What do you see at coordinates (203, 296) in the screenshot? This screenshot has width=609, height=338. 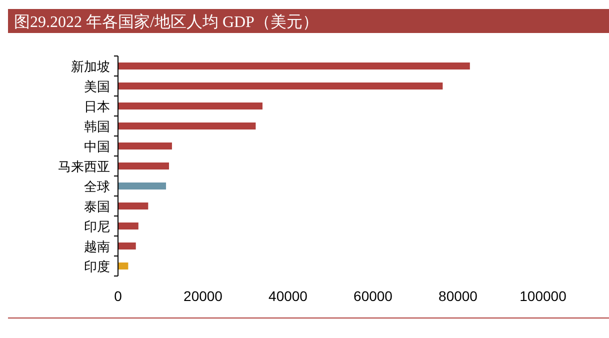 I see `x-tick-label: 20000` at bounding box center [203, 296].